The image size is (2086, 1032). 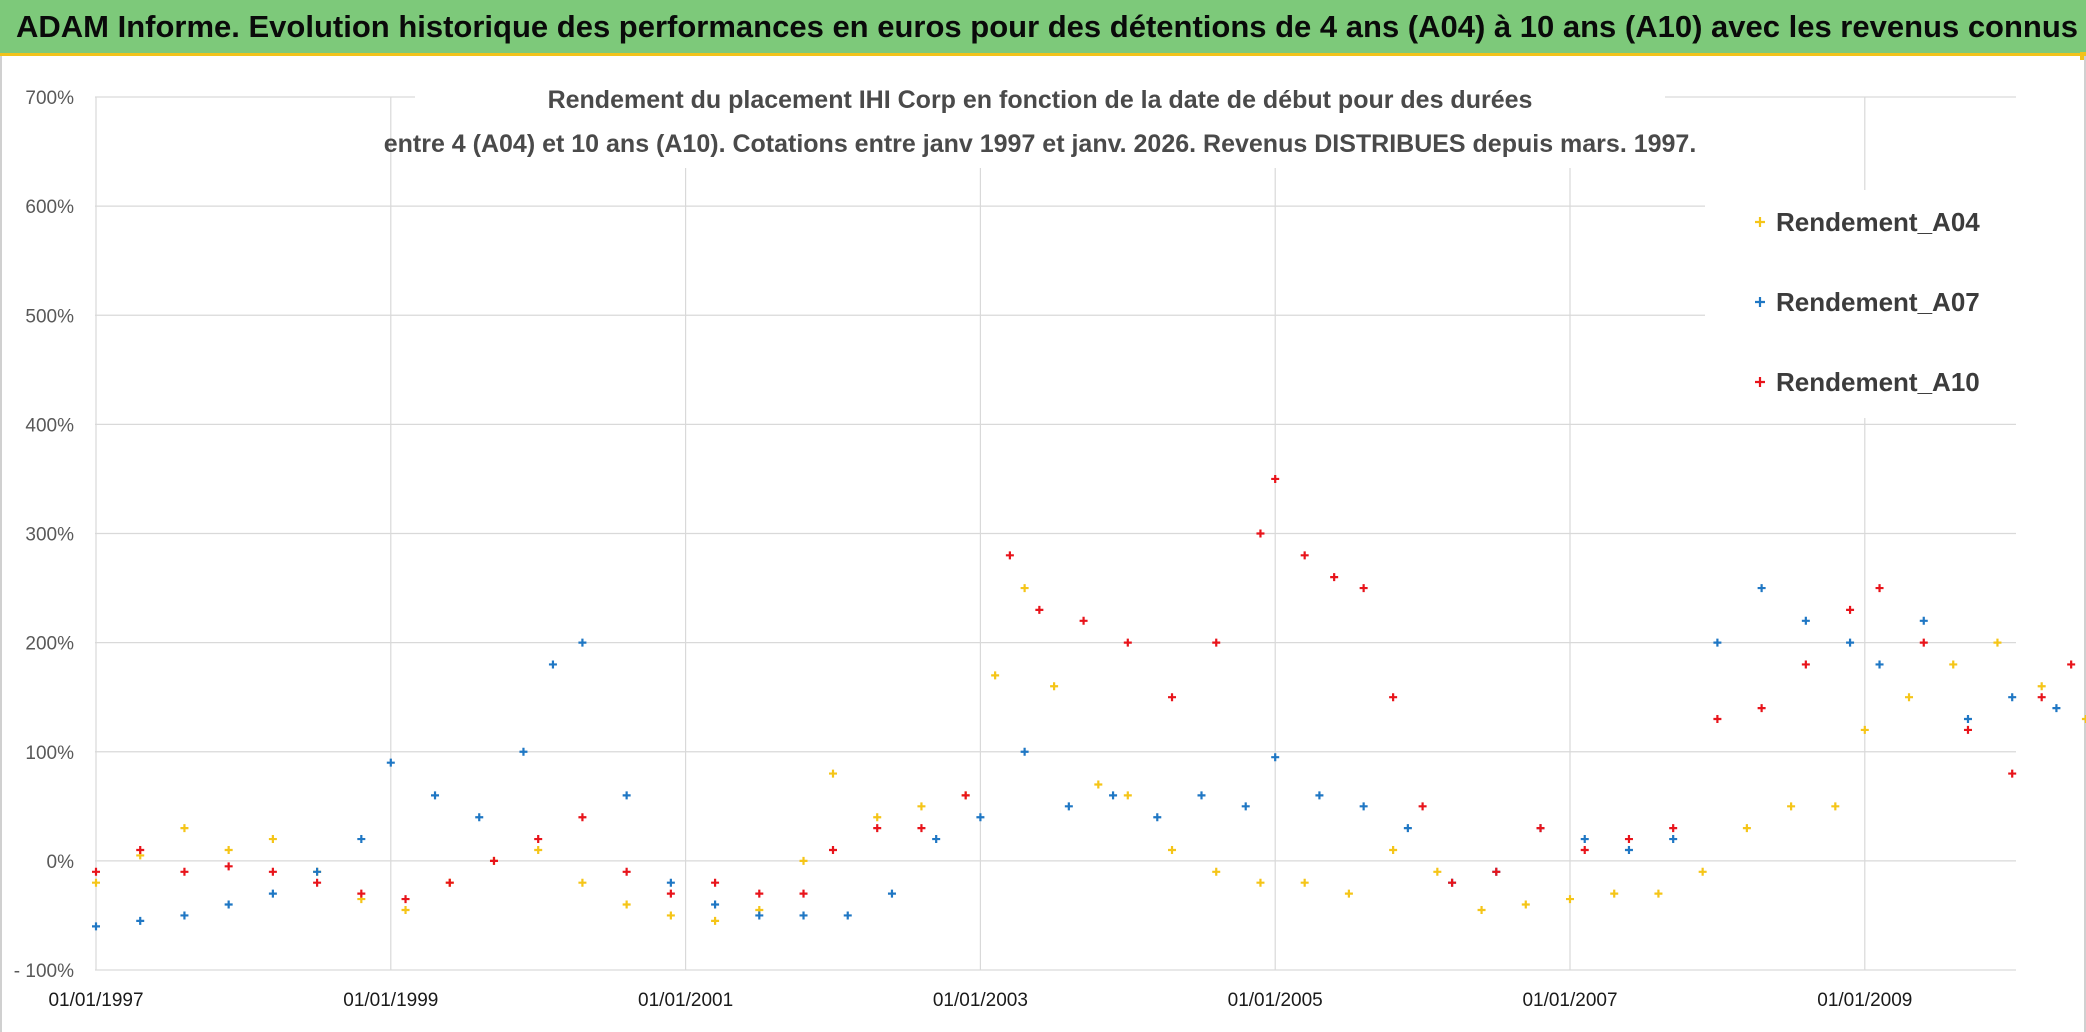 I want to click on legend: Rendement_A04 Rendement_A07 Rendement_A10, so click(x=1867, y=302).